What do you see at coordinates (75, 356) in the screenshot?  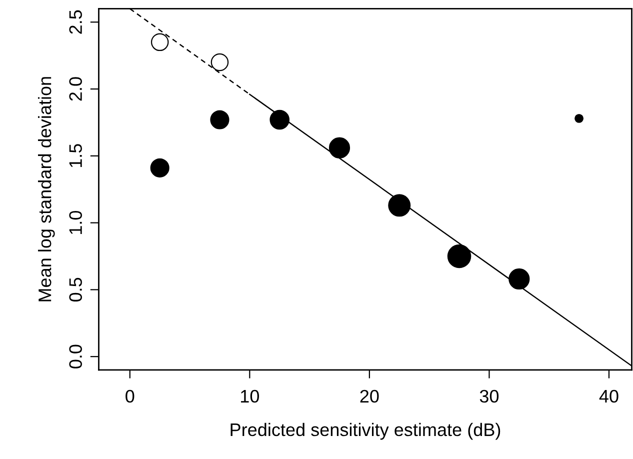 I see `y-tick-label: 0.0` at bounding box center [75, 356].